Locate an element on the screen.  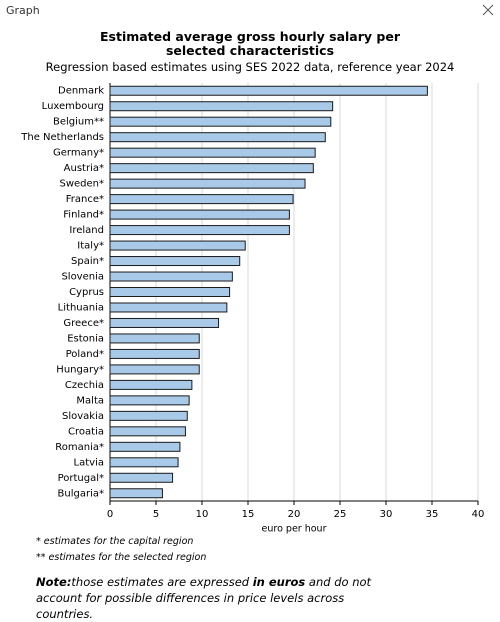
note-label: Note: is located at coordinates (54, 582).